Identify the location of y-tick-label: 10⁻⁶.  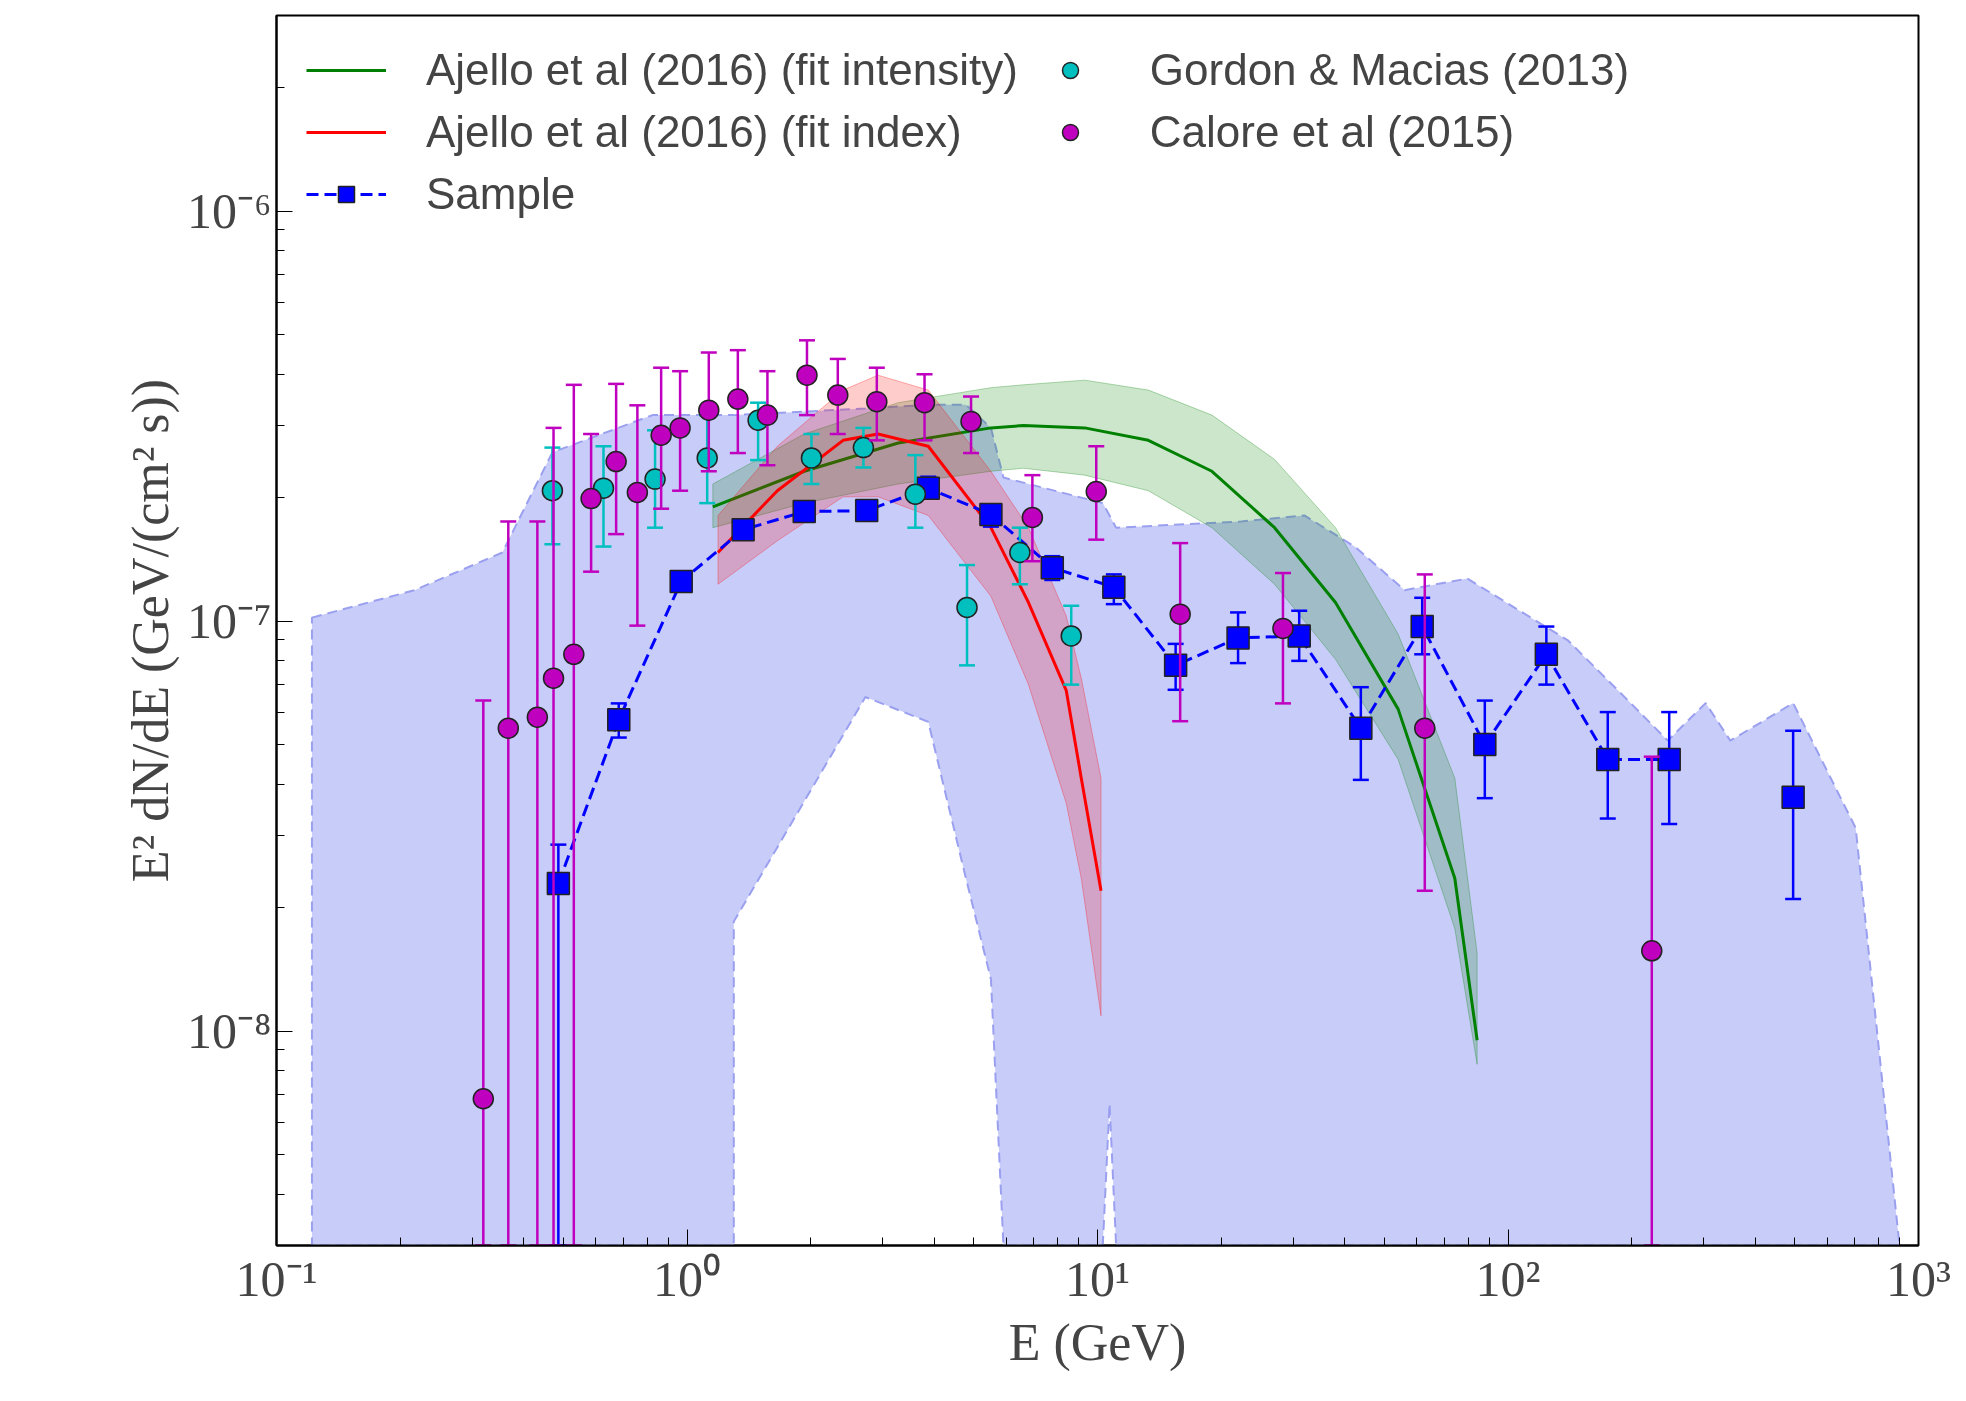
(229, 211).